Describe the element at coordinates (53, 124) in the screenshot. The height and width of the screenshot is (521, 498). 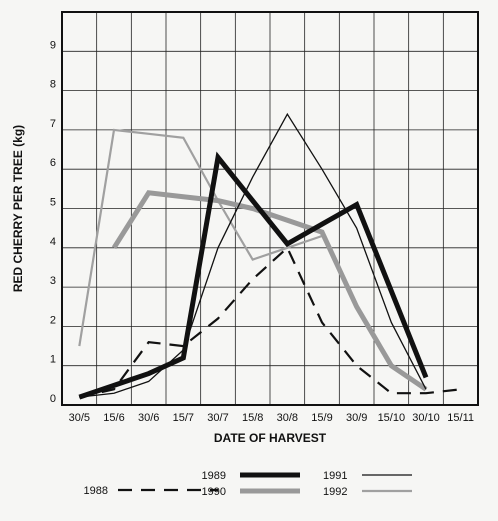
I see `y-tick-label: 7` at that location.